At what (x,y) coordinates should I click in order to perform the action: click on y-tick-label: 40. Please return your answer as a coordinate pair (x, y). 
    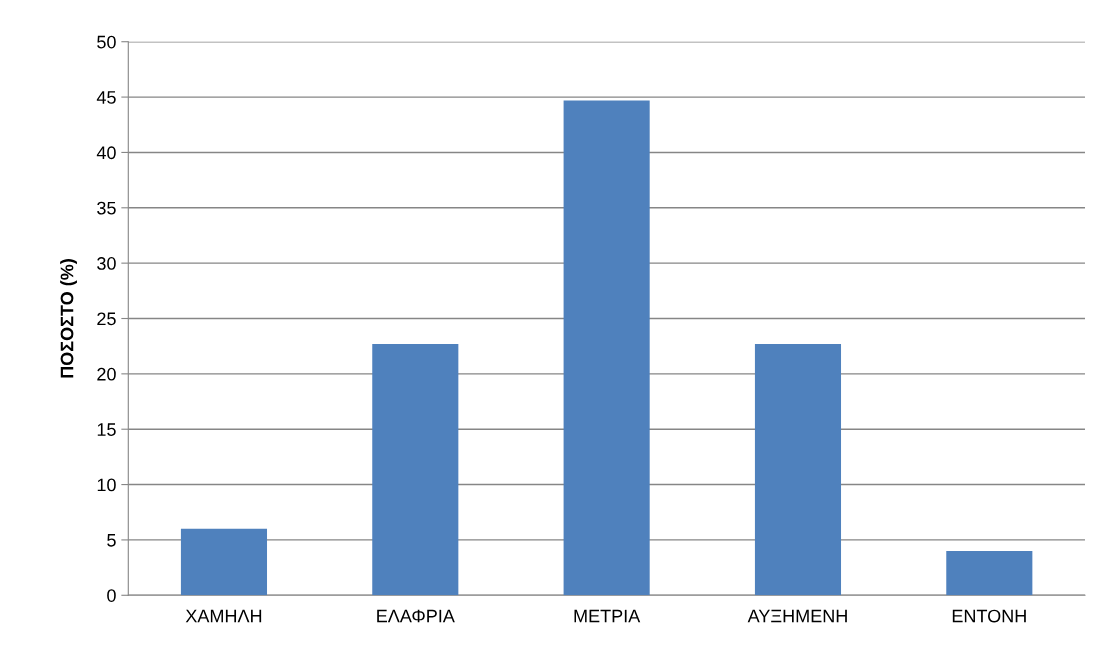
    Looking at the image, I should click on (106, 153).